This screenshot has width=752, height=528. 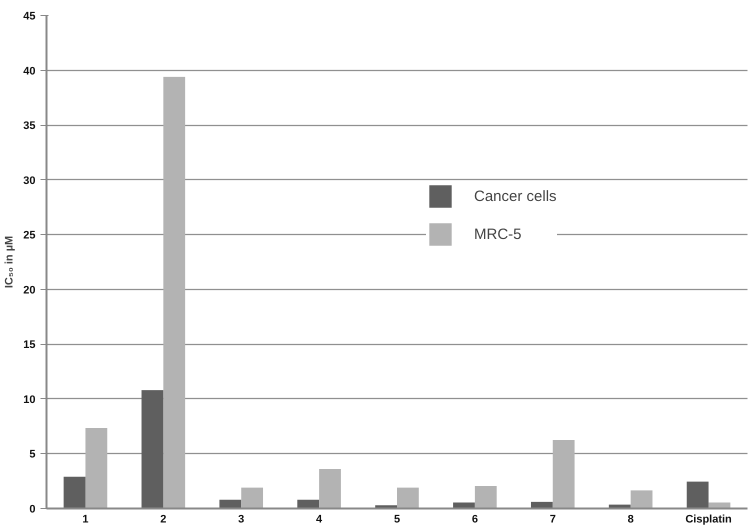 What do you see at coordinates (29, 345) in the screenshot?
I see `y-tick-label: 15` at bounding box center [29, 345].